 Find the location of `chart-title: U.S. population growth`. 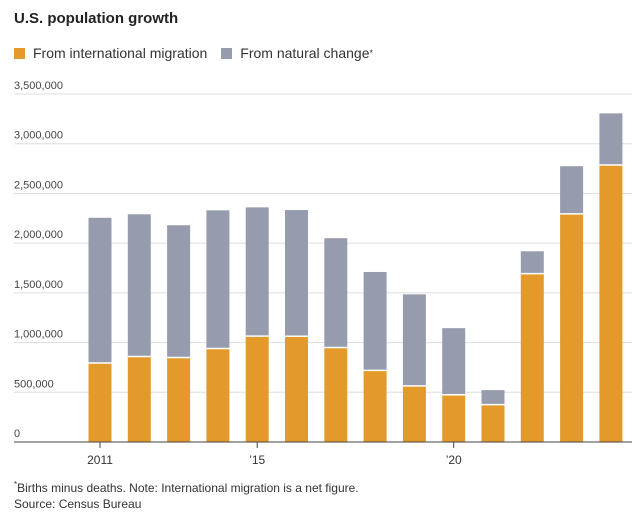

chart-title: U.S. population growth is located at coordinates (96, 18).